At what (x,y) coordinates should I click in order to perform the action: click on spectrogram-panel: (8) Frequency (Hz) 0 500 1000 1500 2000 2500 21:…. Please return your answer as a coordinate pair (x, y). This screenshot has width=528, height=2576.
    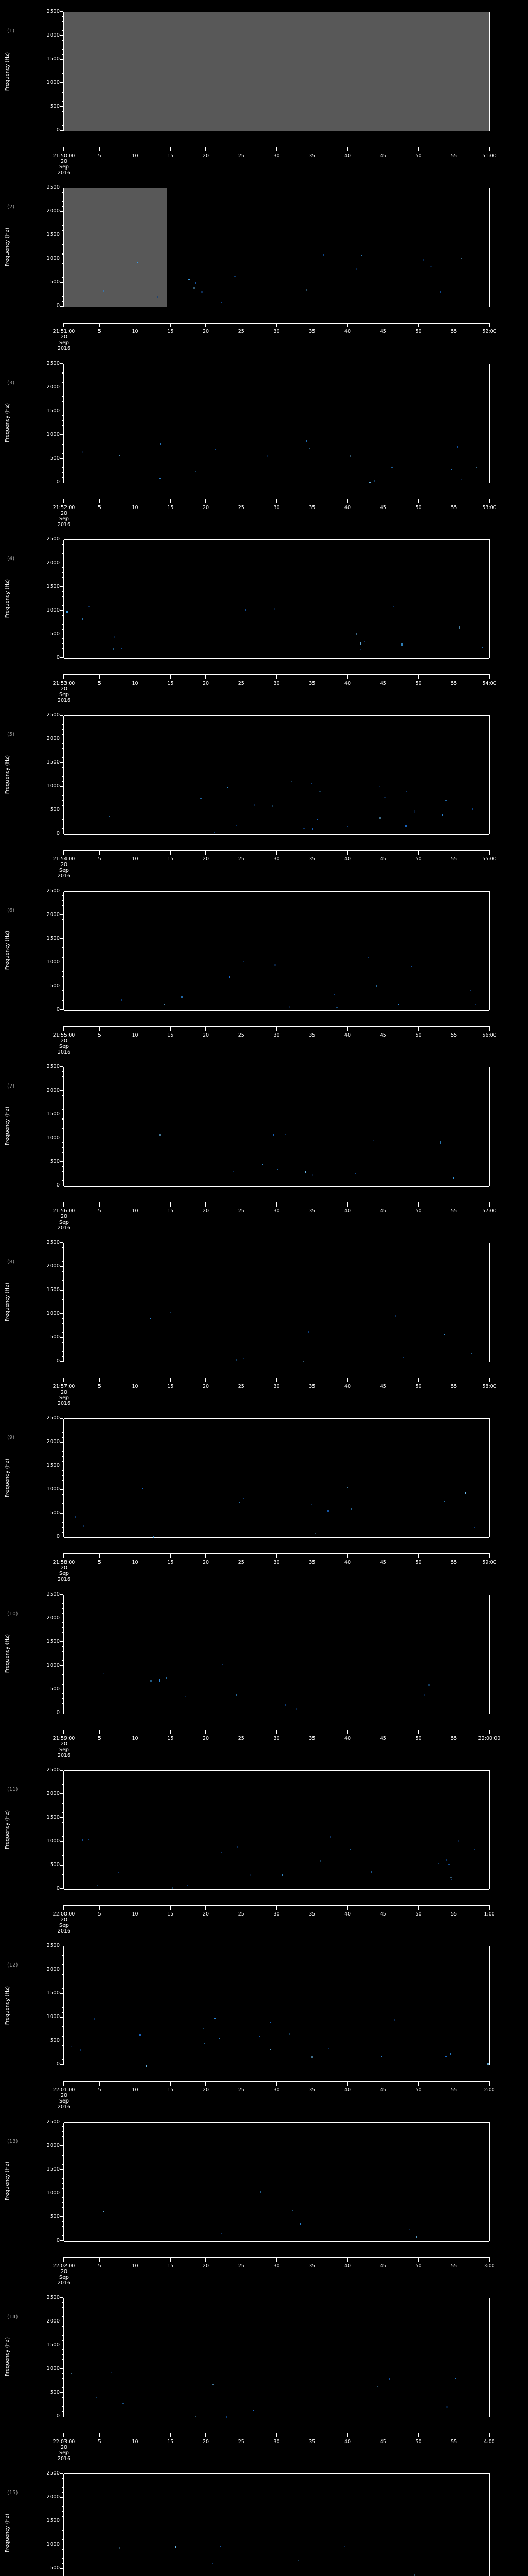
    Looking at the image, I should click on (264, 1319).